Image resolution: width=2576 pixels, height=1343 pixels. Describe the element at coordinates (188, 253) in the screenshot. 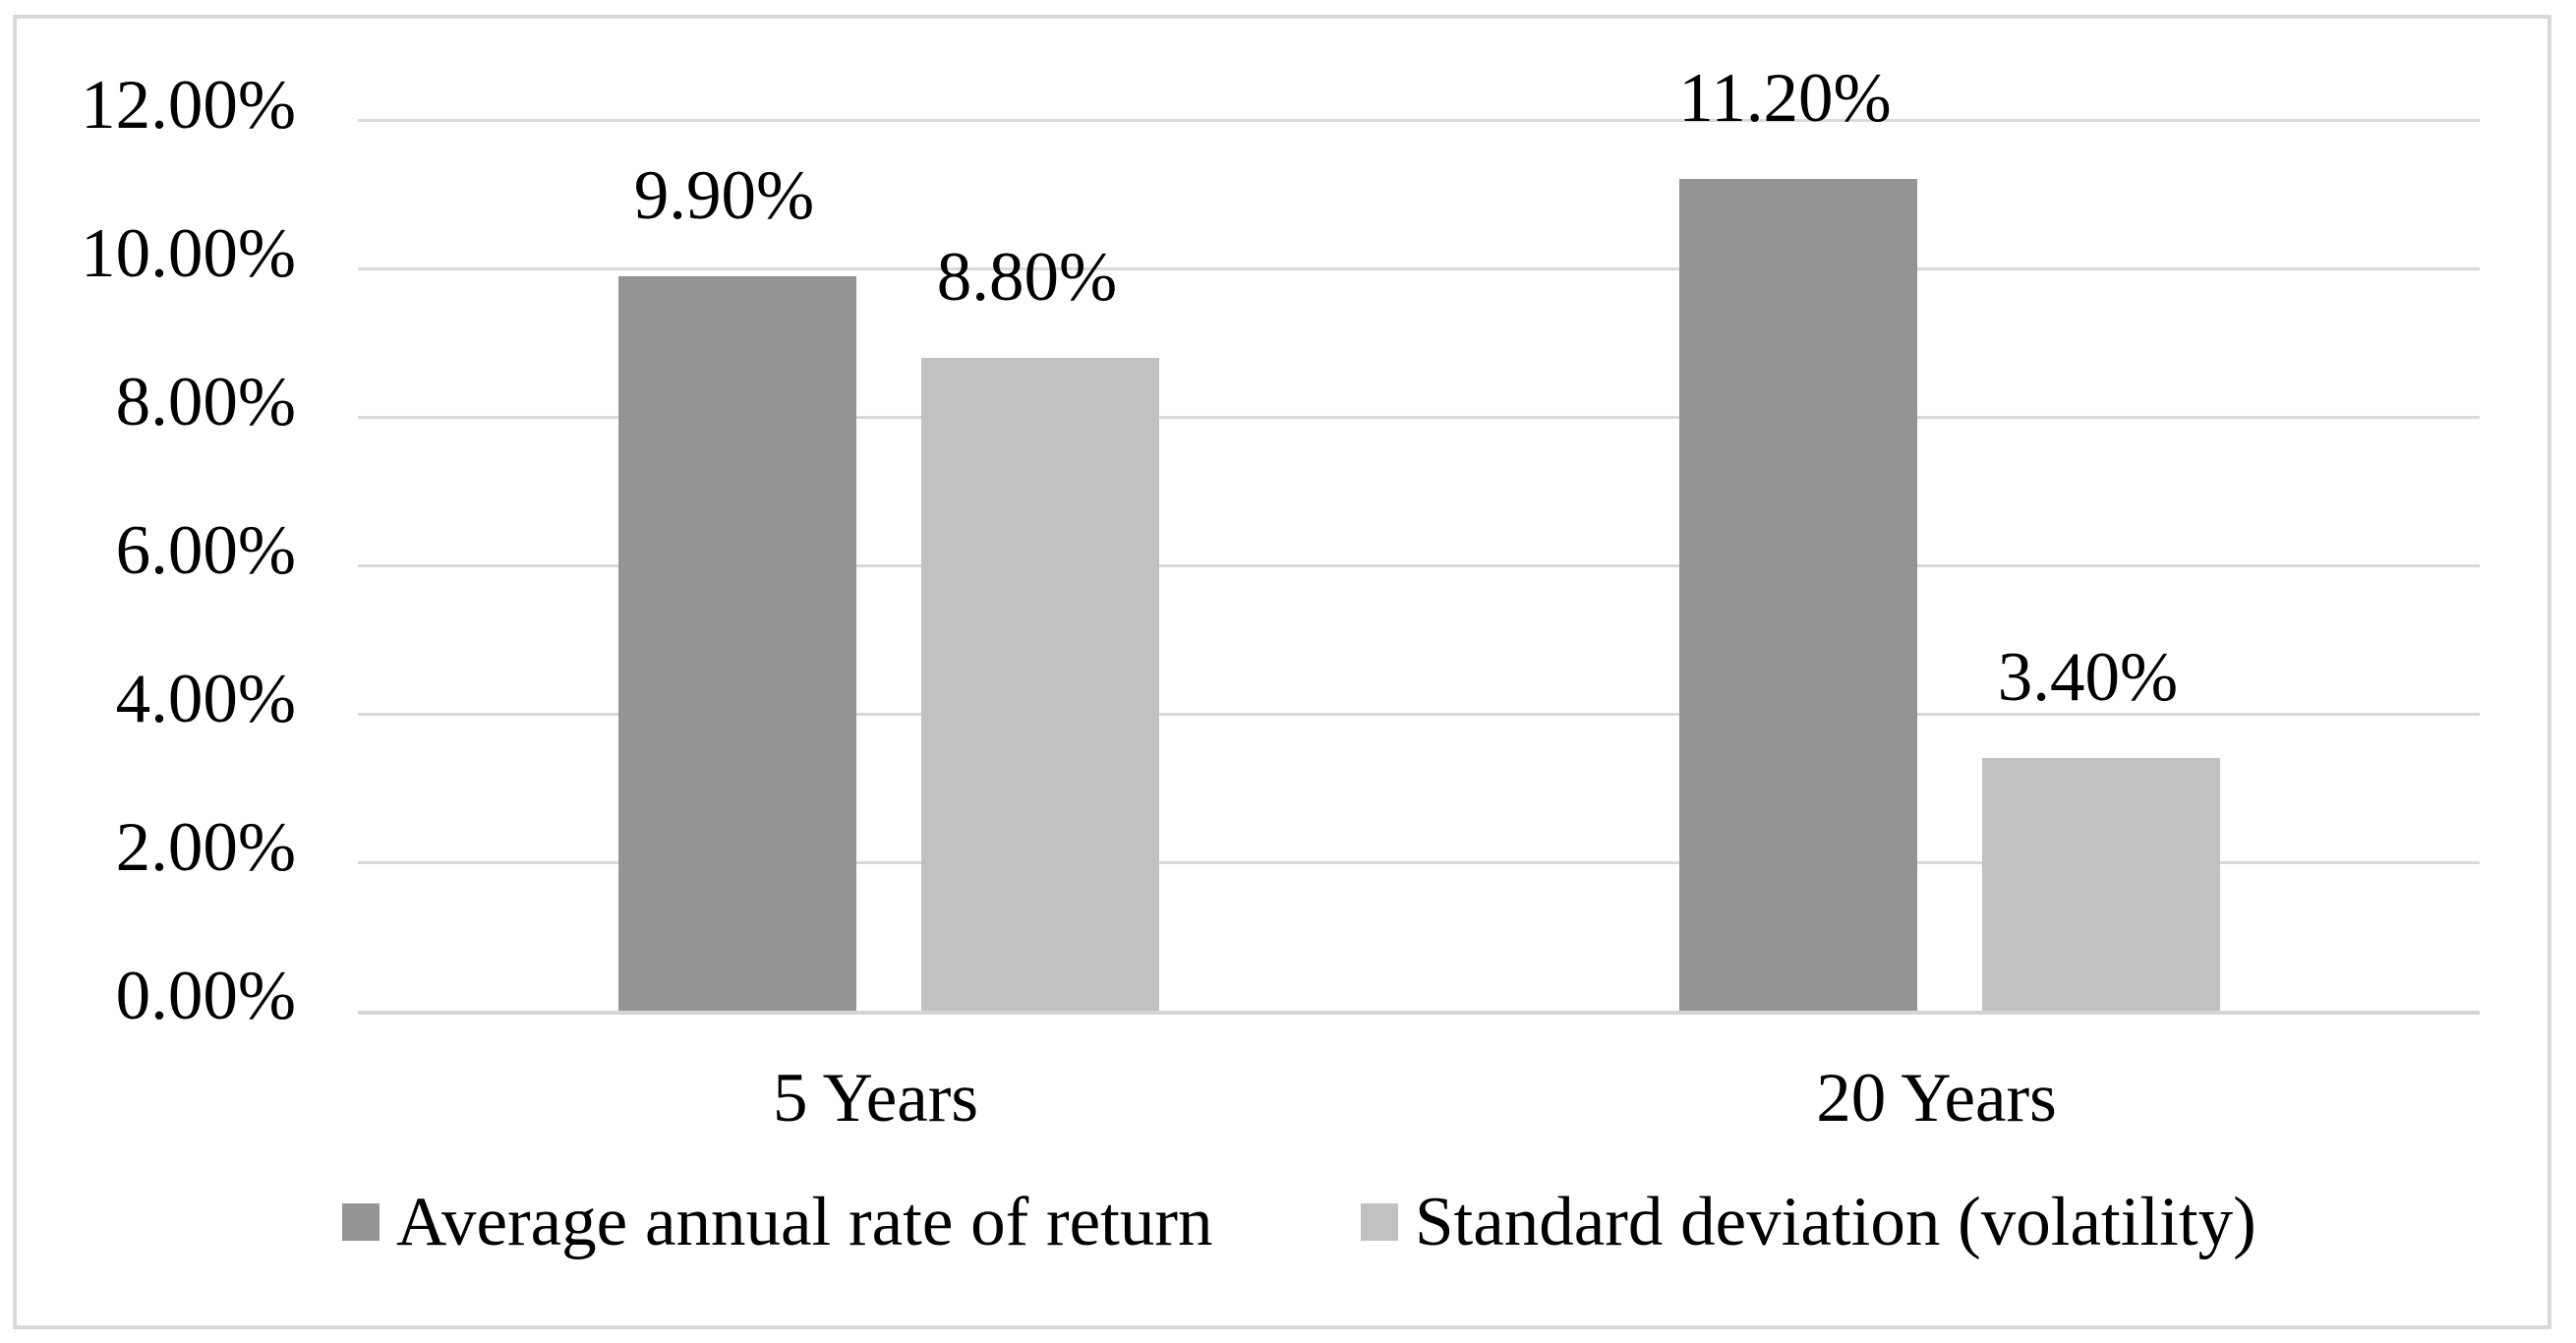

I see `y-tick-label: 10.00%` at that location.